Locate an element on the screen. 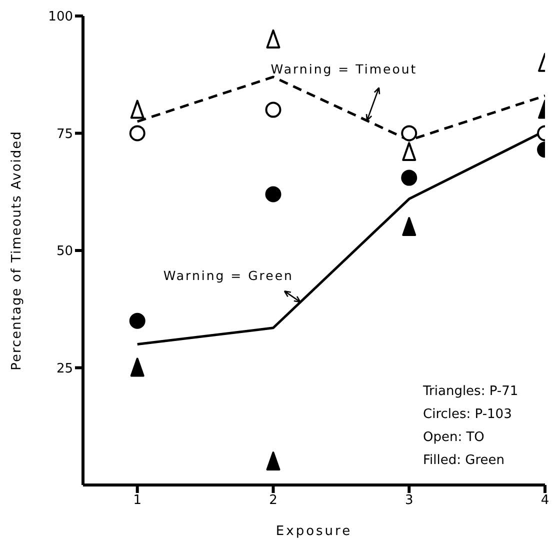 The width and height of the screenshot is (558, 549). annotation: Triangles: P-71 is located at coordinates (470, 392).